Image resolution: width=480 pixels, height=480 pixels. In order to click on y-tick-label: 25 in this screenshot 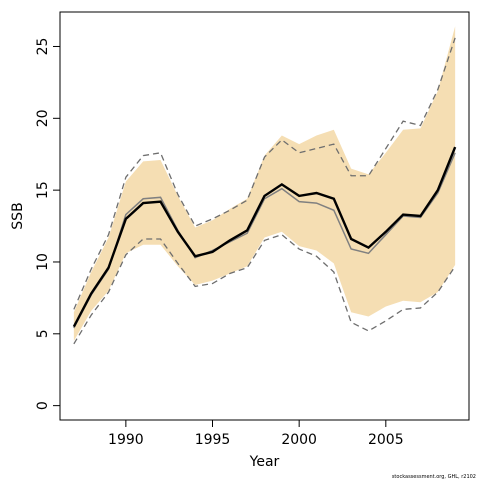, I will do `click(43, 47)`.